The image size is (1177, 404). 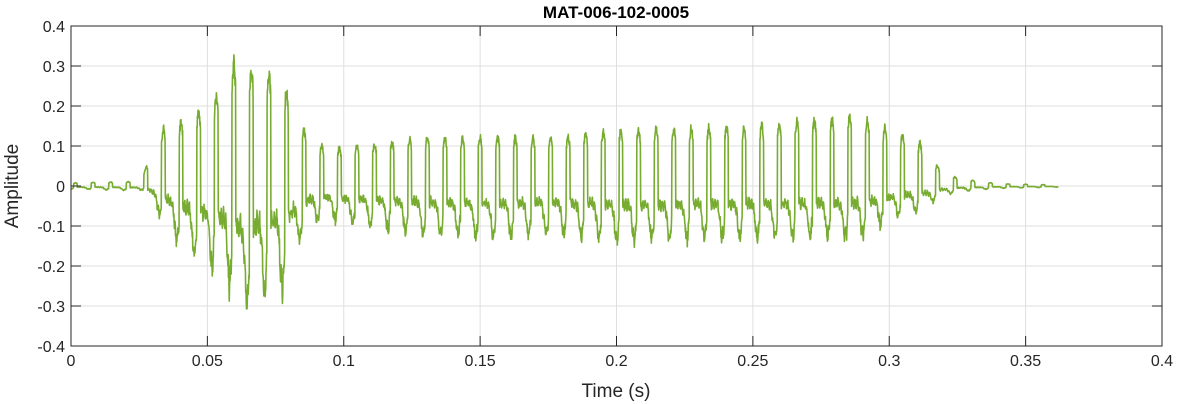 I want to click on x-tick-label: 0.35, so click(x=1025, y=361).